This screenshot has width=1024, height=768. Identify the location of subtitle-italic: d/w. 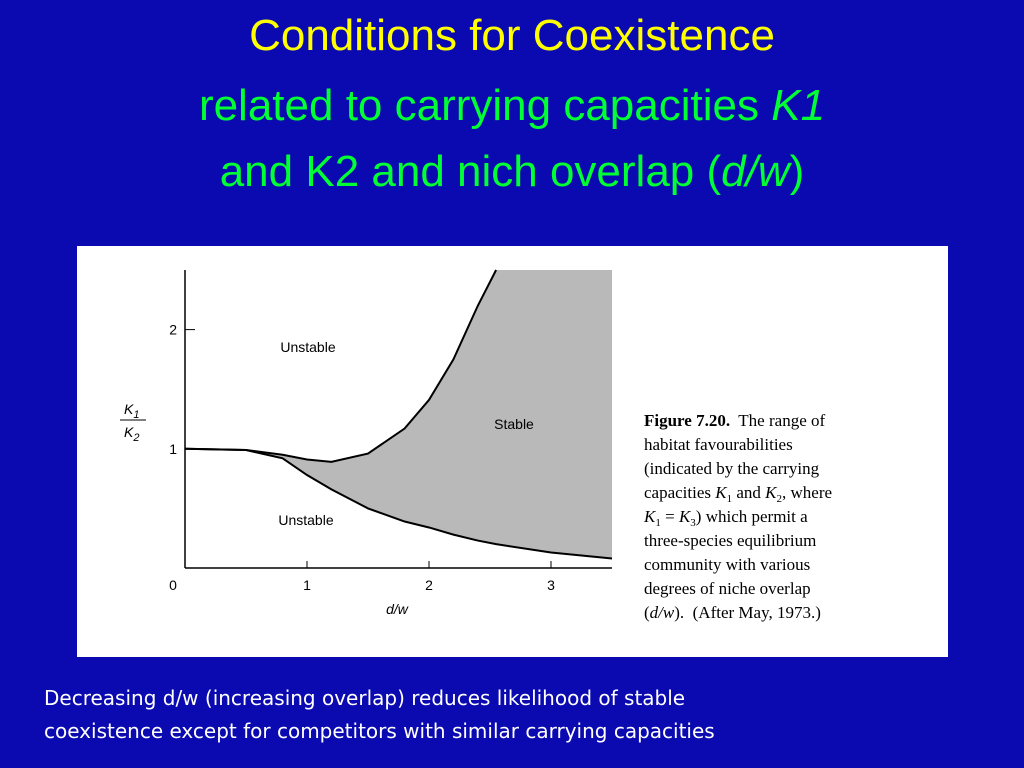
(757, 171).